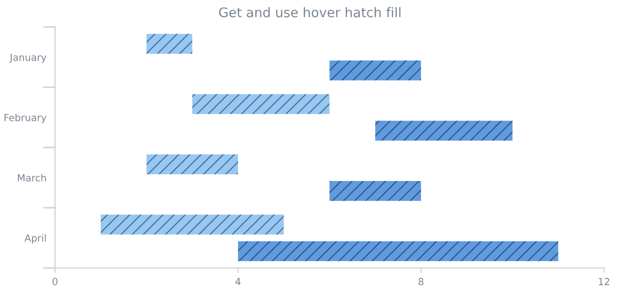  What do you see at coordinates (238, 282) in the screenshot?
I see `x-tick-label: 4` at bounding box center [238, 282].